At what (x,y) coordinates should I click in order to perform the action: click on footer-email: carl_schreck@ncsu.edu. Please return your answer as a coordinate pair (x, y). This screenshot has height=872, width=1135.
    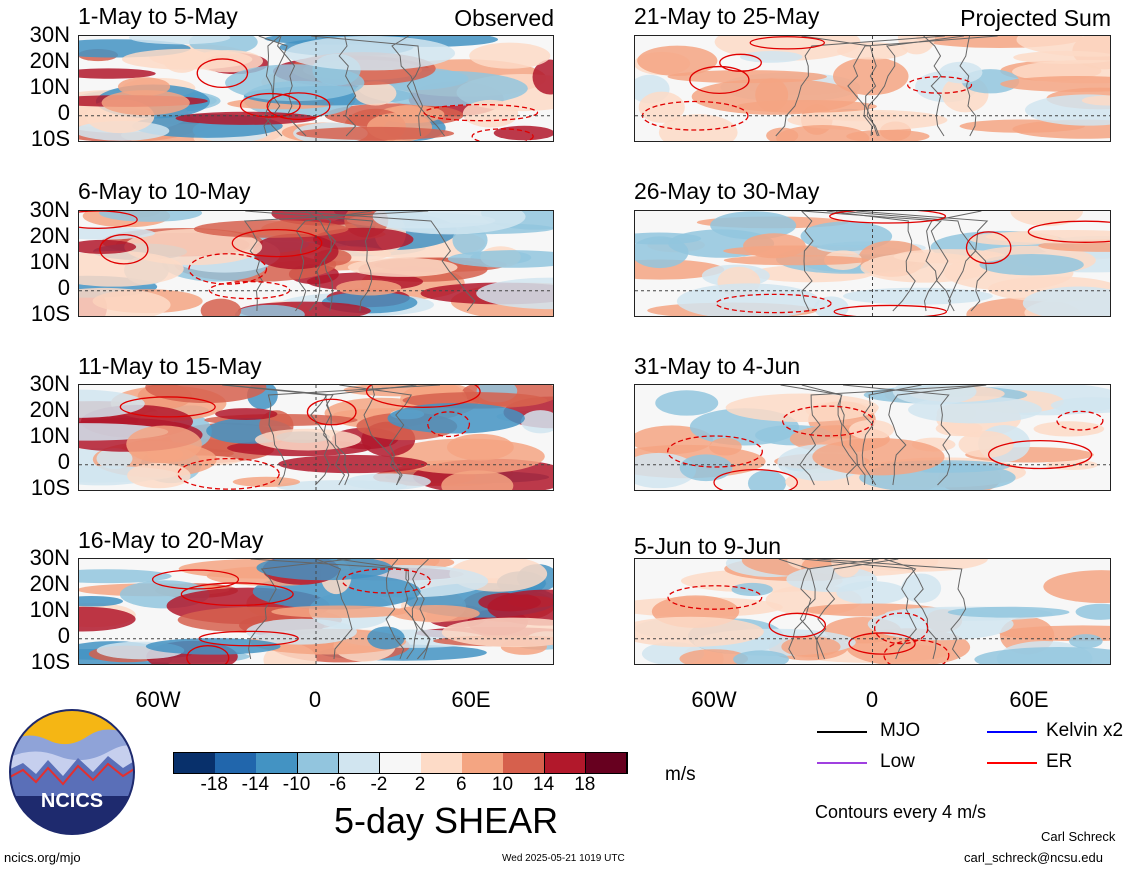
    Looking at the image, I should click on (1033, 857).